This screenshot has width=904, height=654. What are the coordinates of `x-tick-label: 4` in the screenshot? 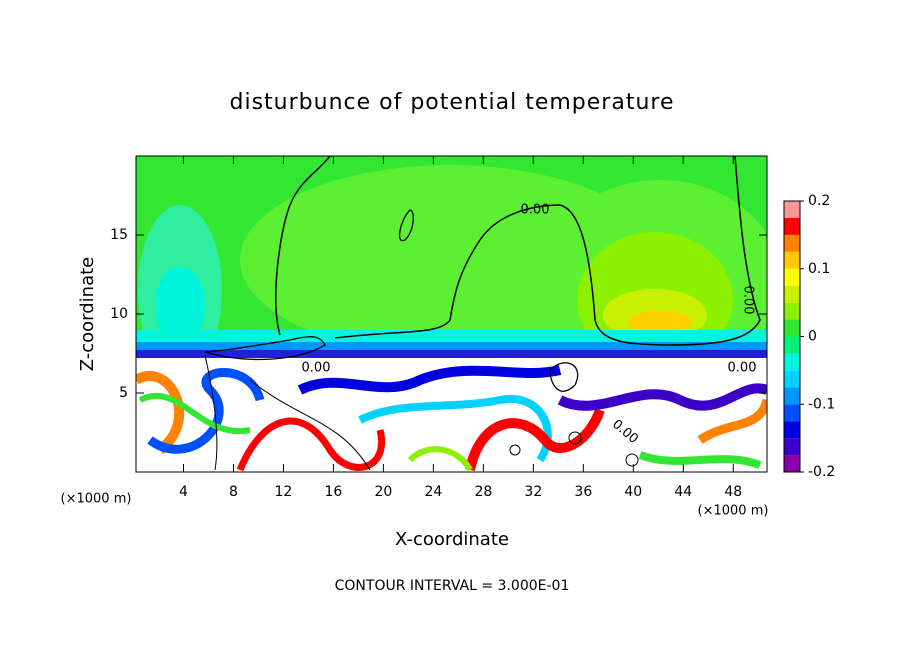 It's located at (183, 492).